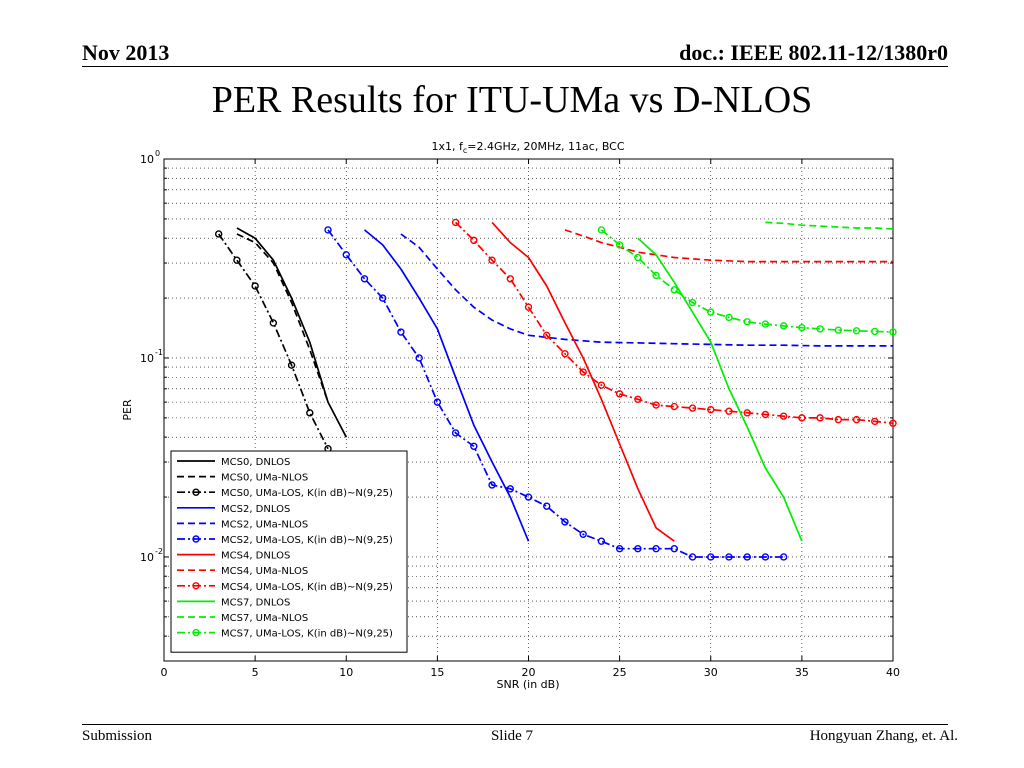 The height and width of the screenshot is (768, 1024). What do you see at coordinates (515, 66) in the screenshot?
I see `header-divider` at bounding box center [515, 66].